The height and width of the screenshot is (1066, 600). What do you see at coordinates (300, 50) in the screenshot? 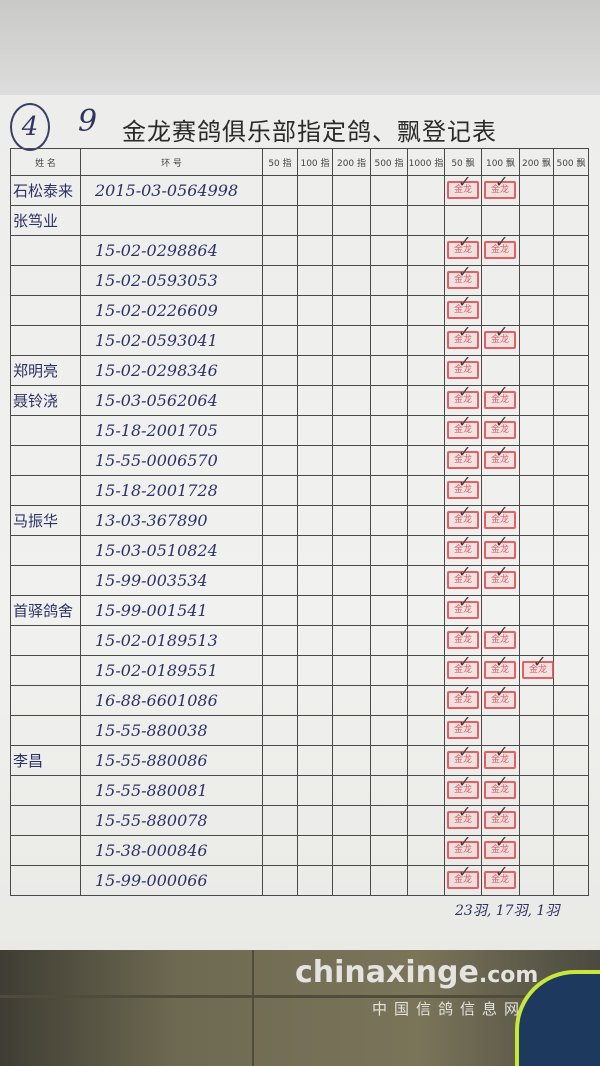
I see `background-top` at bounding box center [300, 50].